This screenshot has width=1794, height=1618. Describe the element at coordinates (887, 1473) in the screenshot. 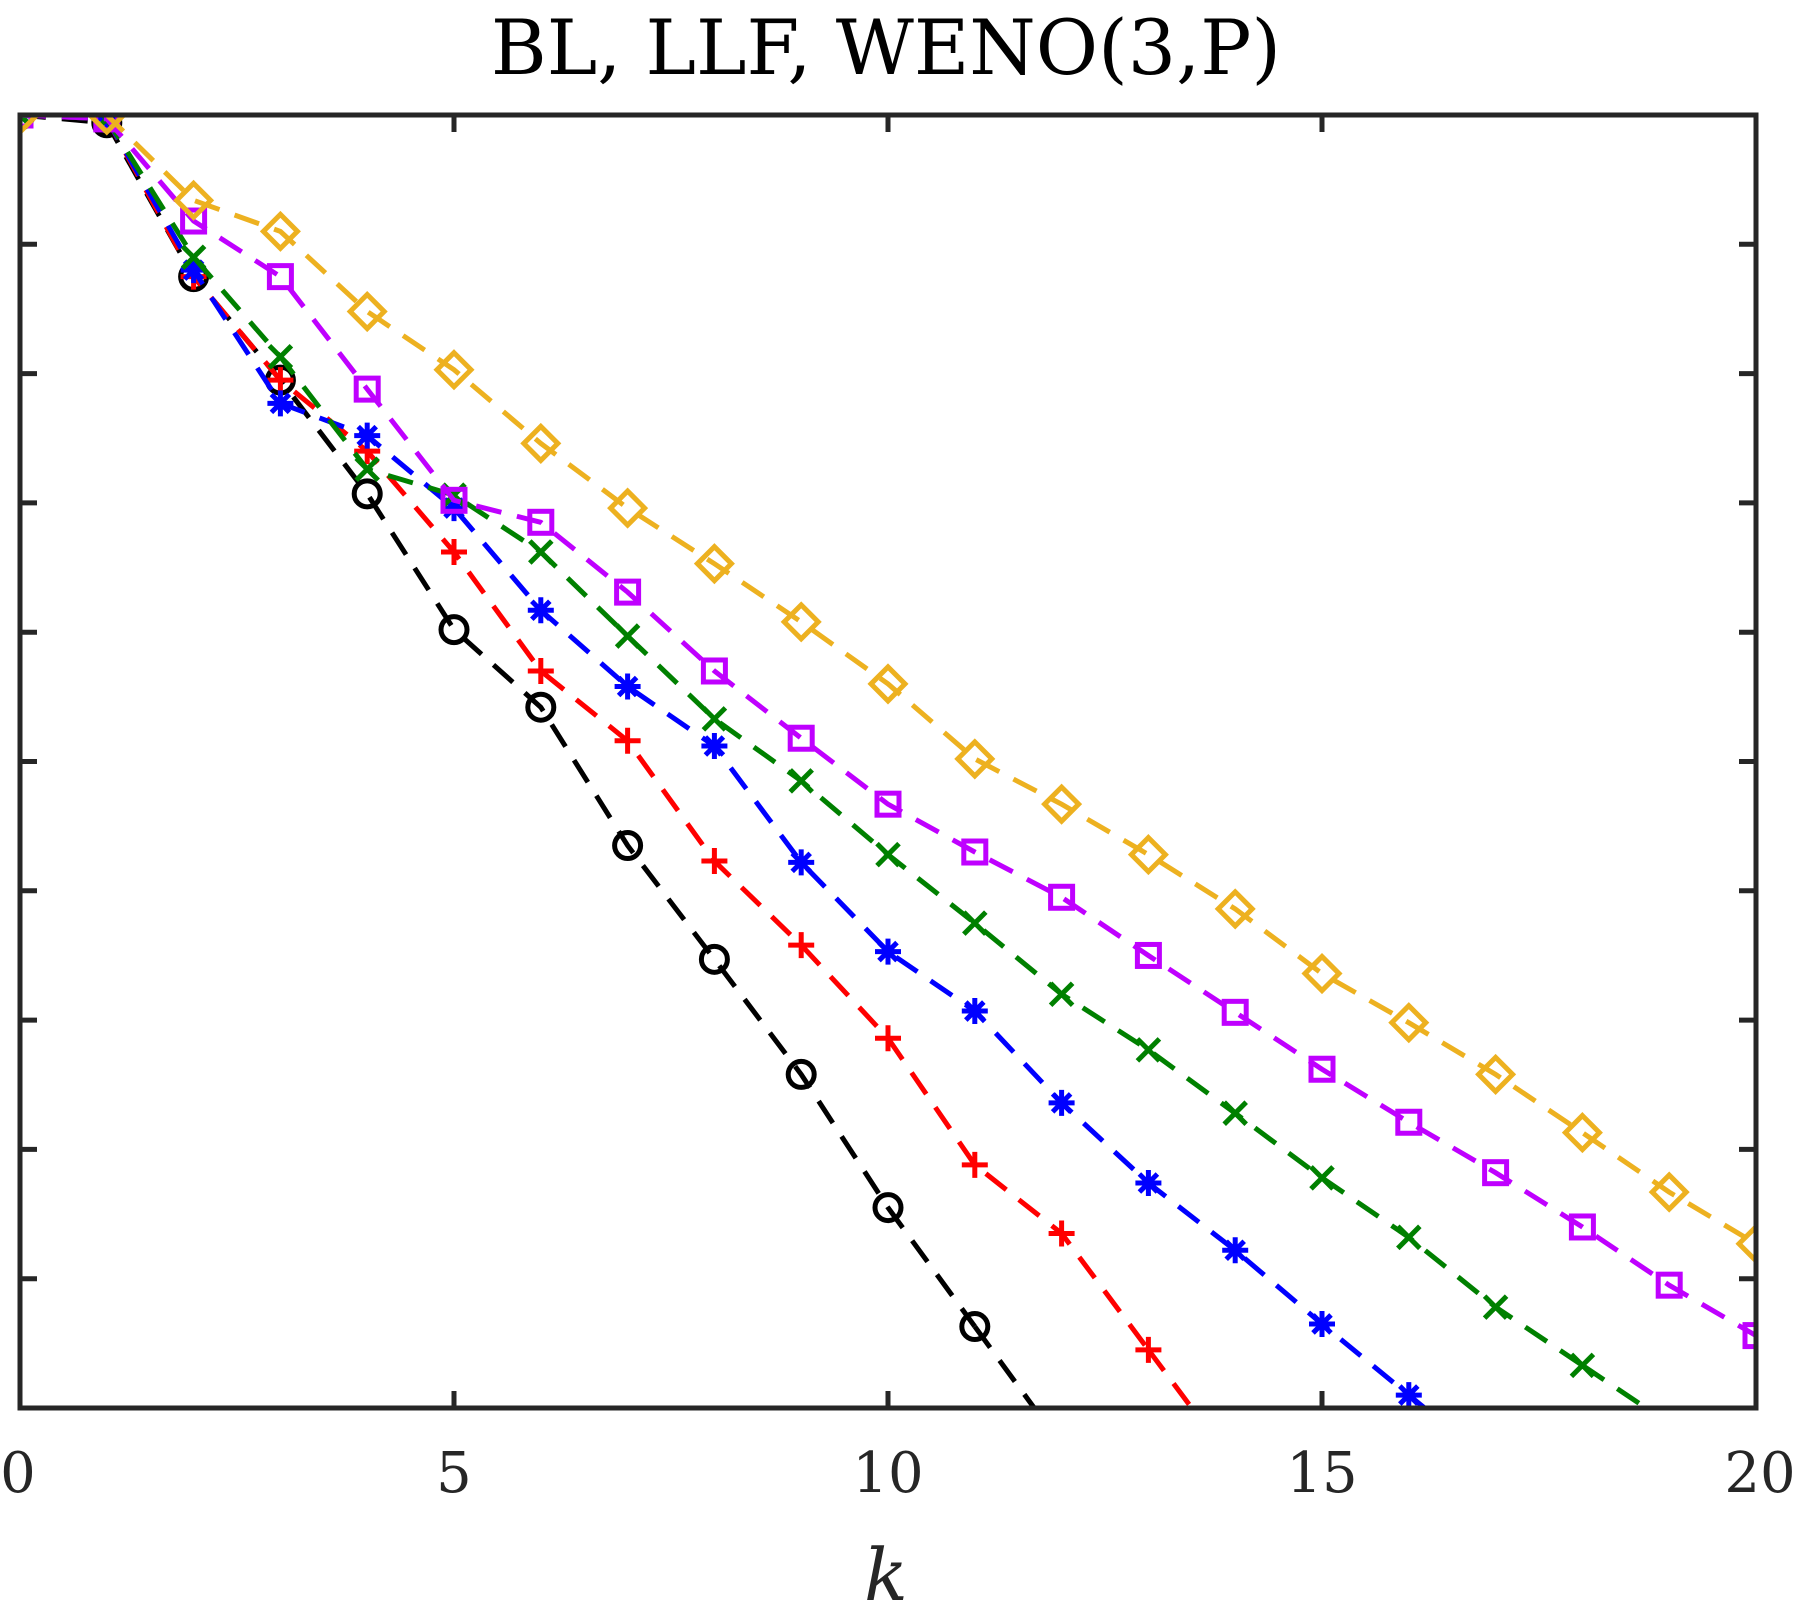

I see `x-tick-label: 10` at that location.